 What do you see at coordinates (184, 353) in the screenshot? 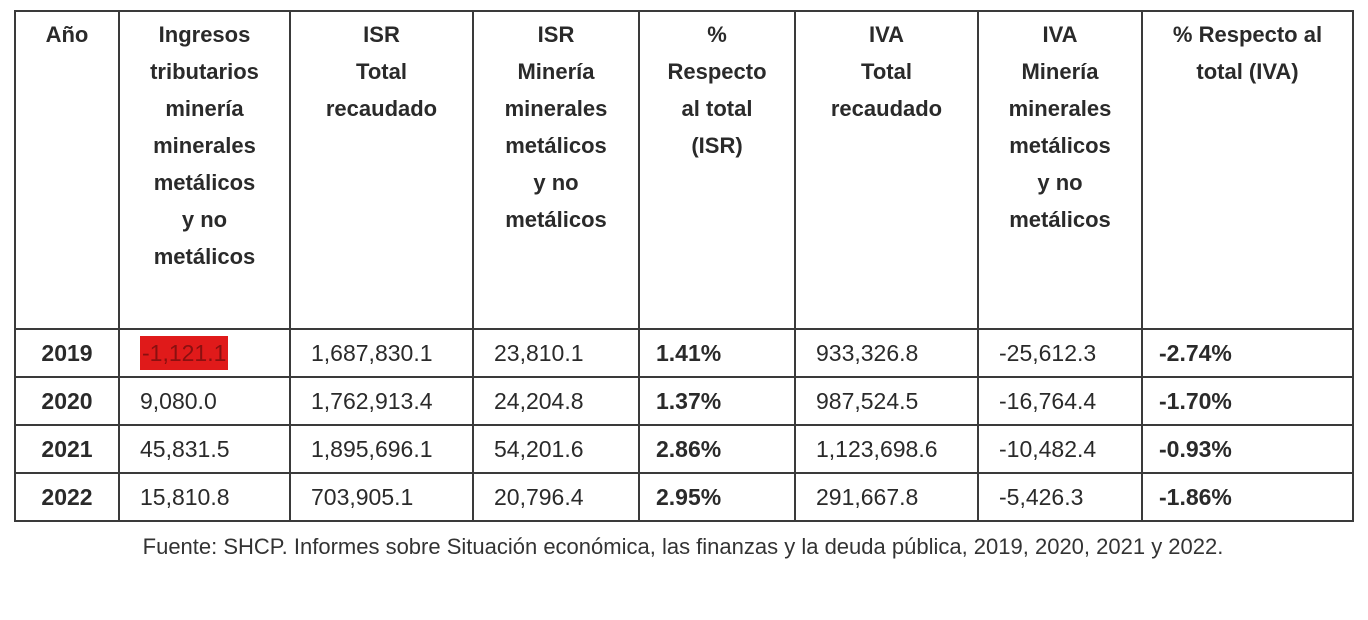
I see `highlighted-value: -1,121.1` at bounding box center [184, 353].